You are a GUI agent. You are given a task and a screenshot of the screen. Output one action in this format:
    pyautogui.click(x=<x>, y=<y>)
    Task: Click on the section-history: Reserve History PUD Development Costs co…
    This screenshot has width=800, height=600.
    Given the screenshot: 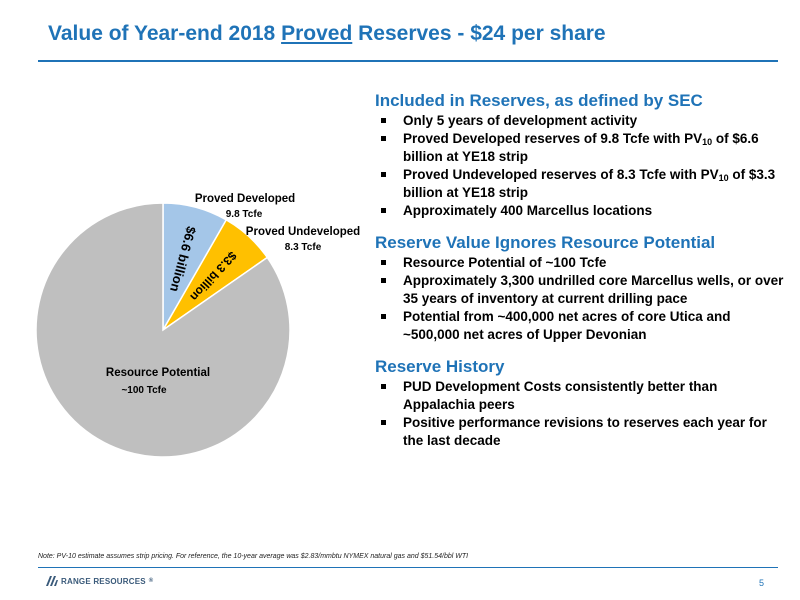 What is the action you would take?
    pyautogui.click(x=581, y=403)
    